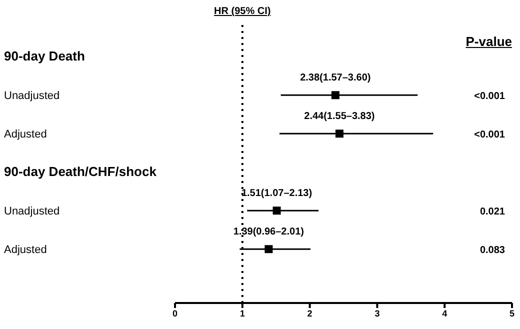 Image resolution: width=520 pixels, height=329 pixels. I want to click on data-label: 2.38(1.57–3.60), so click(335, 78).